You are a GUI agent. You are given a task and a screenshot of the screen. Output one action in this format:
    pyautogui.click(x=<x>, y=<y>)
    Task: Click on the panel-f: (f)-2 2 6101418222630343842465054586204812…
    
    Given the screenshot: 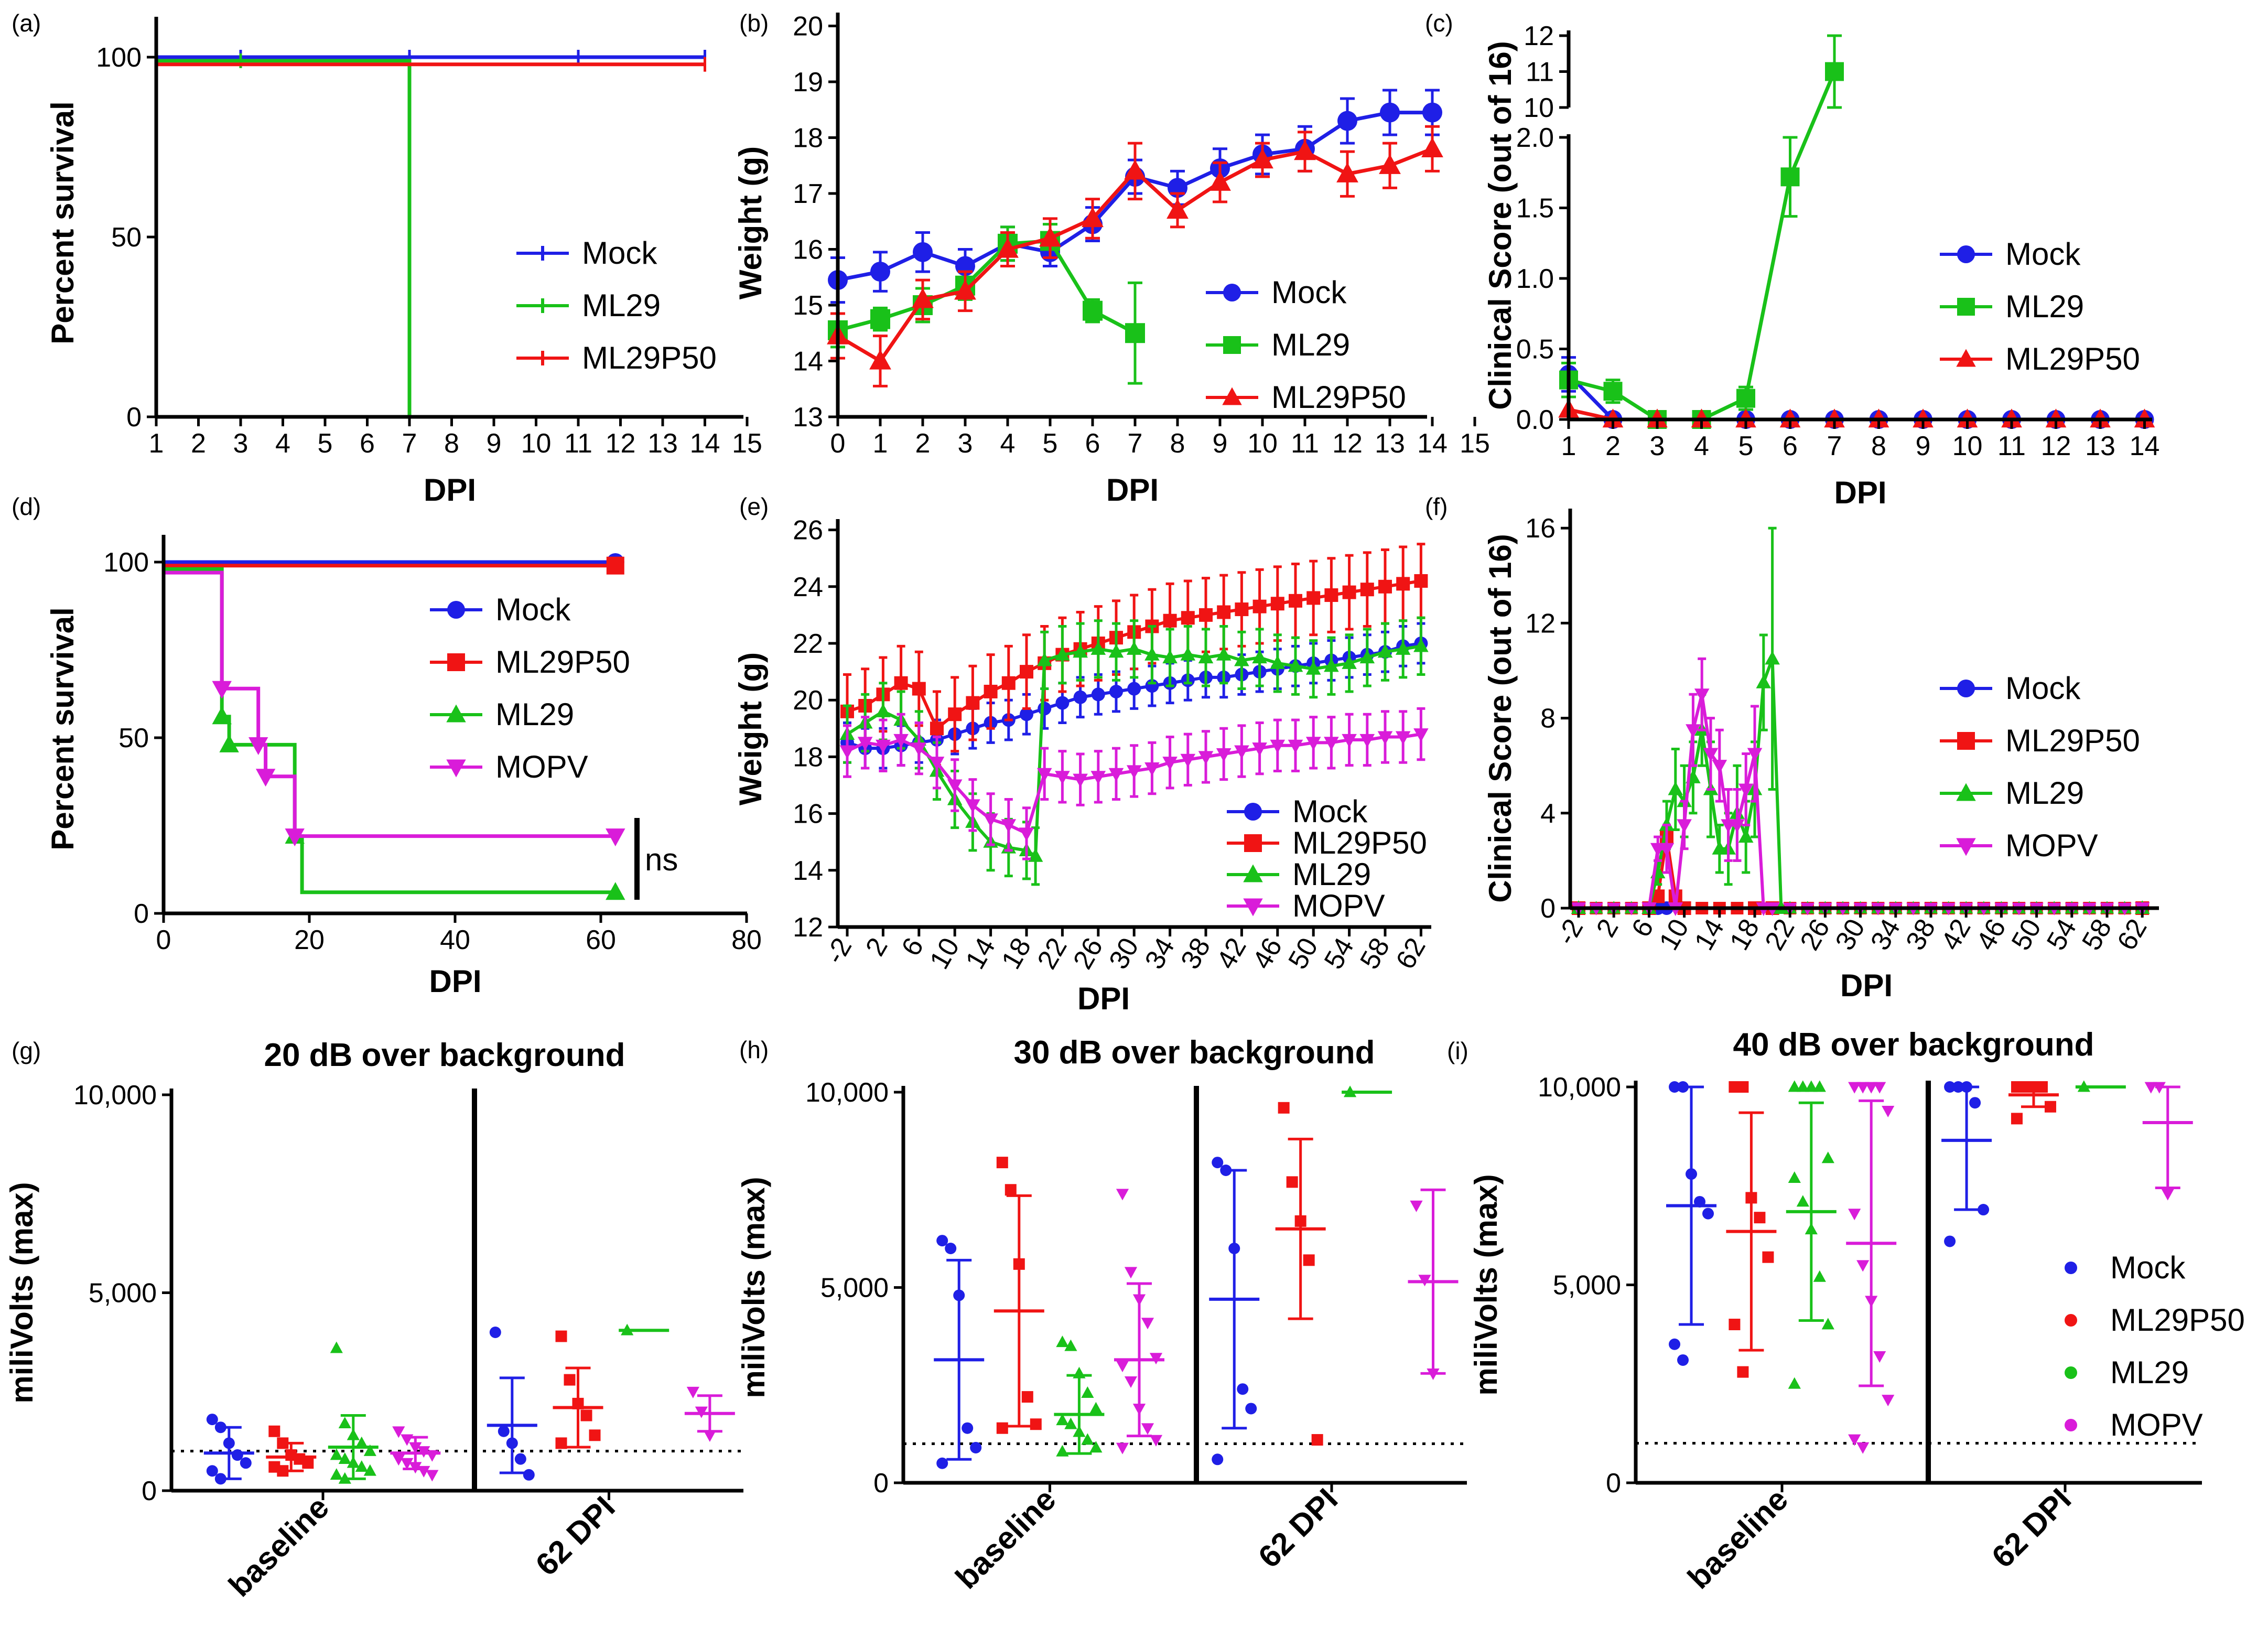 What is the action you would take?
    pyautogui.click(x=1792, y=748)
    